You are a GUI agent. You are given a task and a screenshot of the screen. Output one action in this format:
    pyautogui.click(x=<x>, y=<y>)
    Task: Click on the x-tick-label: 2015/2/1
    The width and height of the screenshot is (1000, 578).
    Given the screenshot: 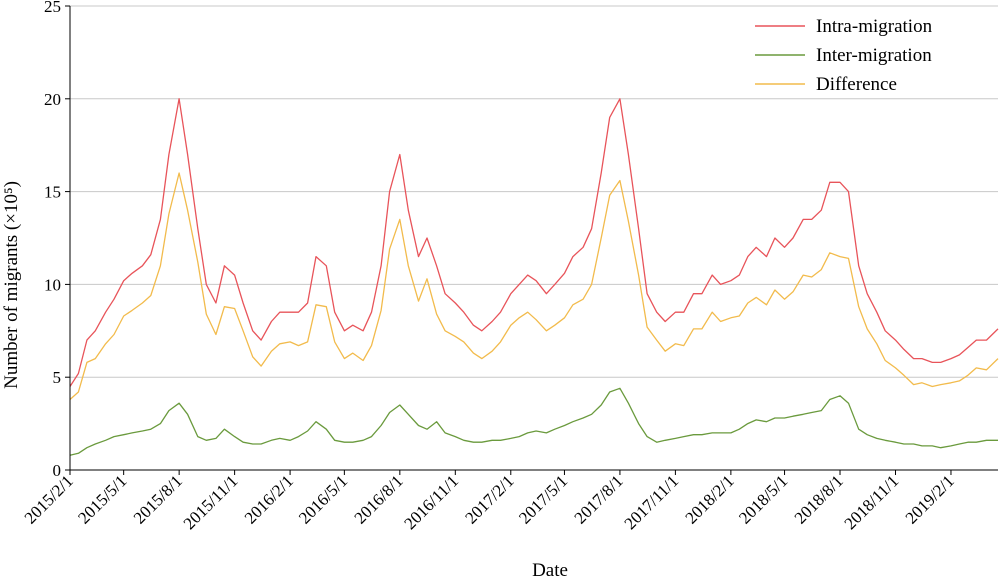 What is the action you would take?
    pyautogui.click(x=49, y=499)
    